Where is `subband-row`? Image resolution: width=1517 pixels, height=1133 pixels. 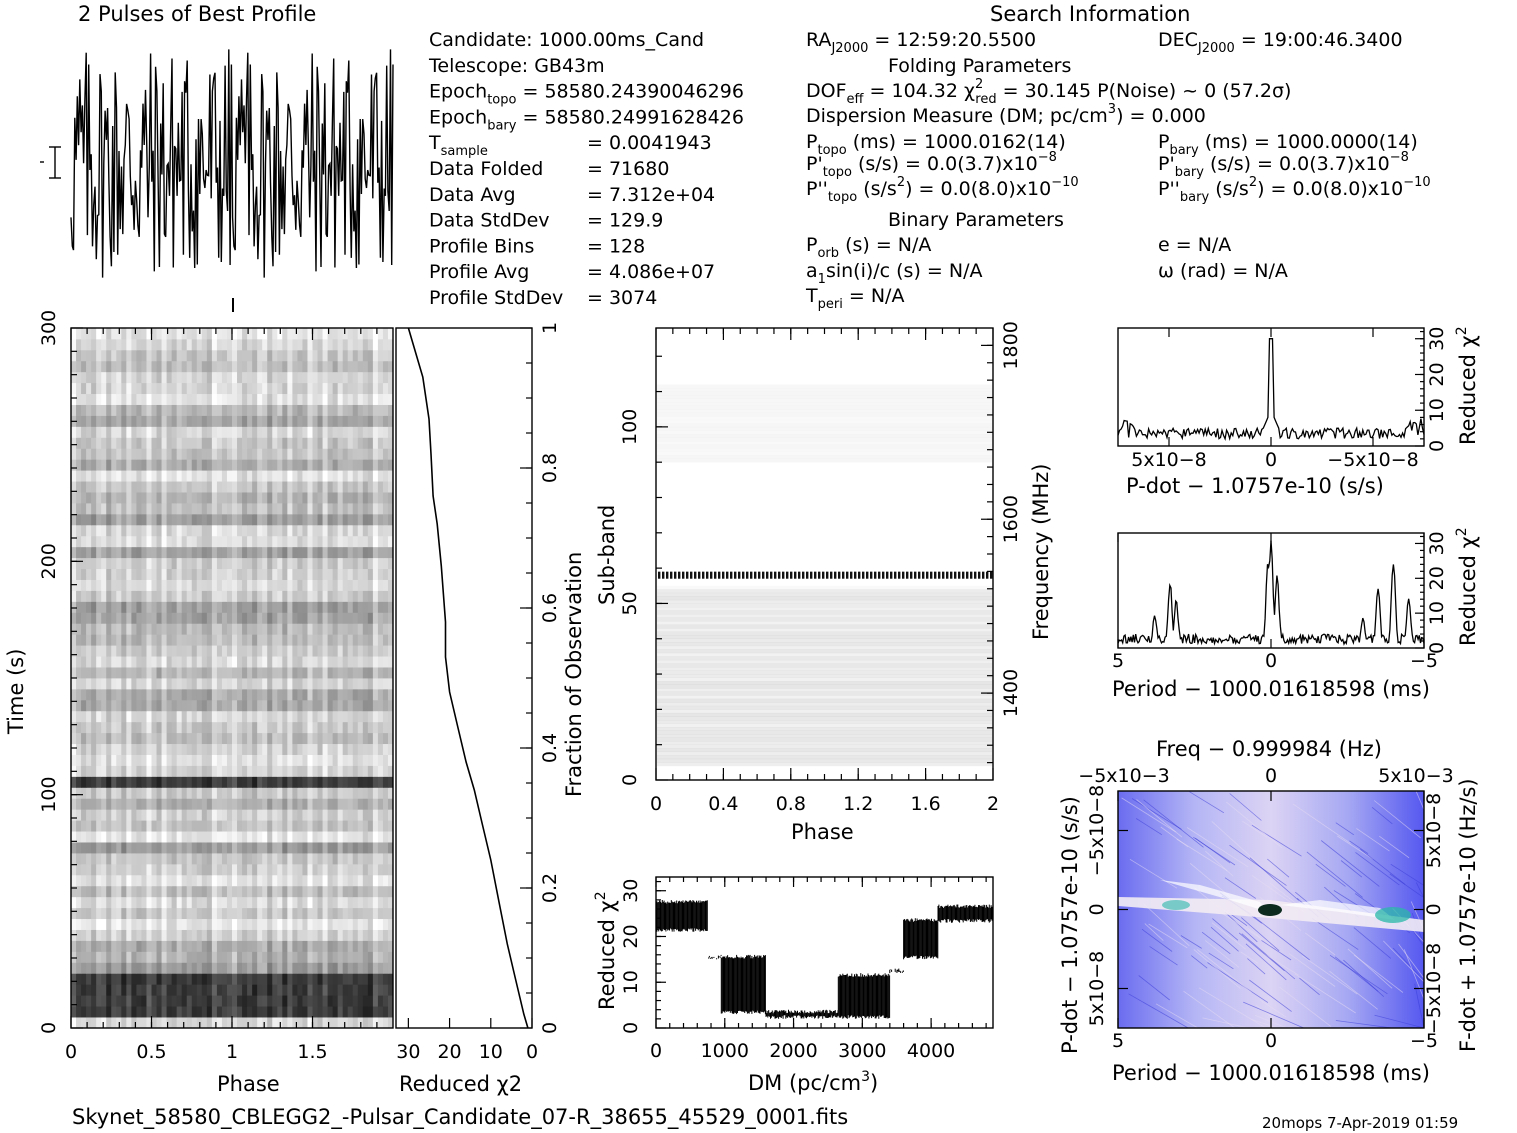 subband-row is located at coordinates (824, 422).